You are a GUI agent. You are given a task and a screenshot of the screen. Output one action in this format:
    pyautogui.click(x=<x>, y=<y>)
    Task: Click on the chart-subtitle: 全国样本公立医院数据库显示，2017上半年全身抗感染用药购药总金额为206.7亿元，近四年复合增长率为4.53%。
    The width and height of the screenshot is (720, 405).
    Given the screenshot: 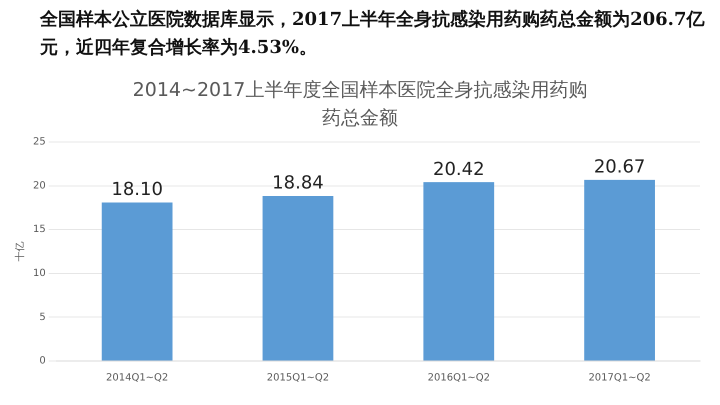 What is the action you would take?
    pyautogui.click(x=372, y=34)
    